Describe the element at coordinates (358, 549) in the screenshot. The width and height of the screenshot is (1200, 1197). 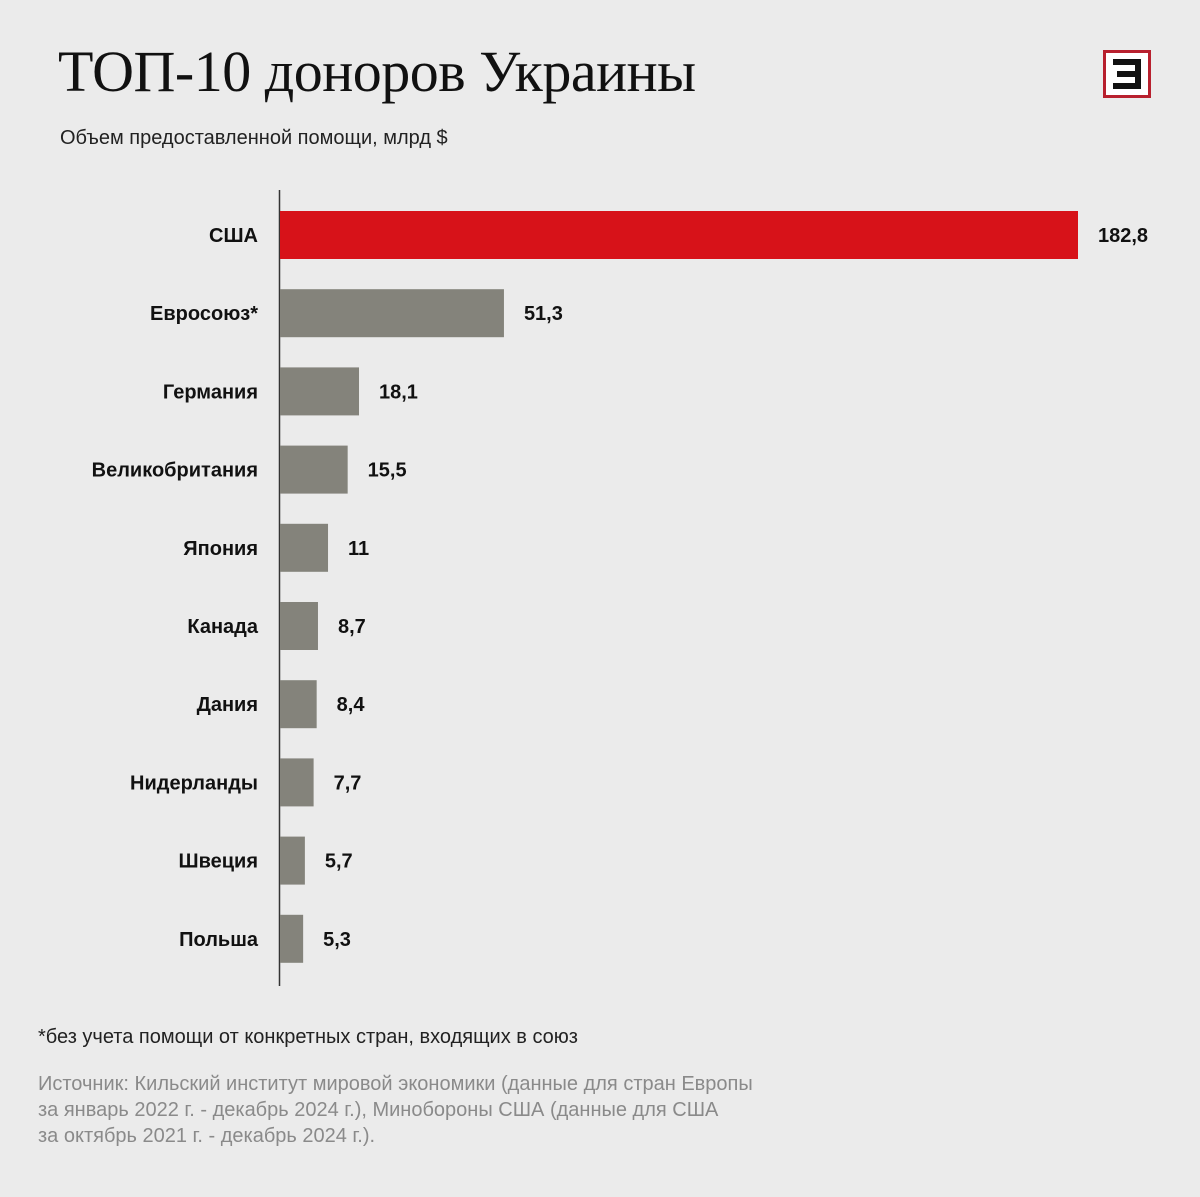
I see `value-label: 11` at that location.